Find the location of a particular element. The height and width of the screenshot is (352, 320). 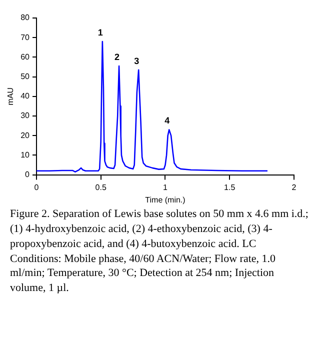

x-axis-title: Time (min.) is located at coordinates (165, 199).